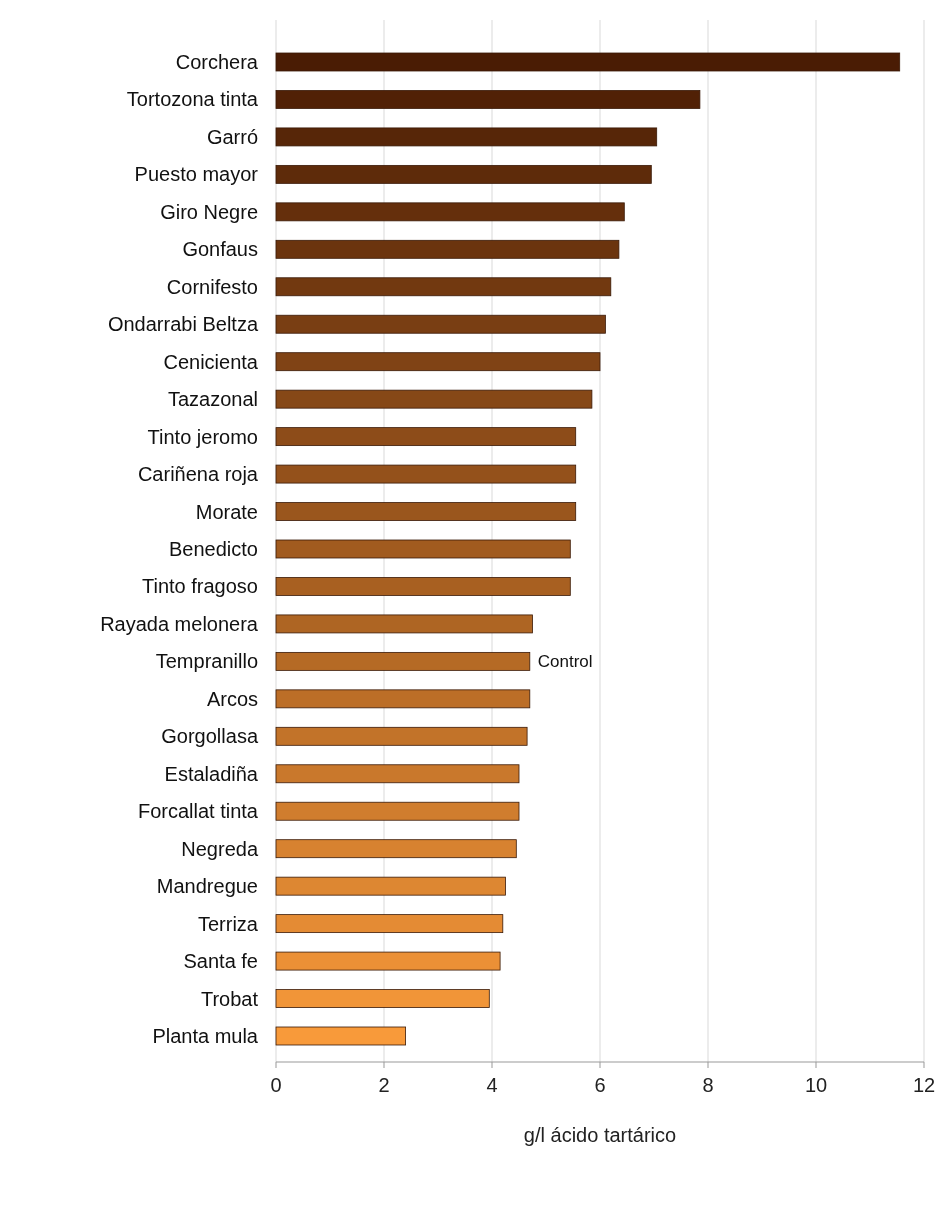 The image size is (946, 1213). I want to click on x-tick-label: 6, so click(600, 1085).